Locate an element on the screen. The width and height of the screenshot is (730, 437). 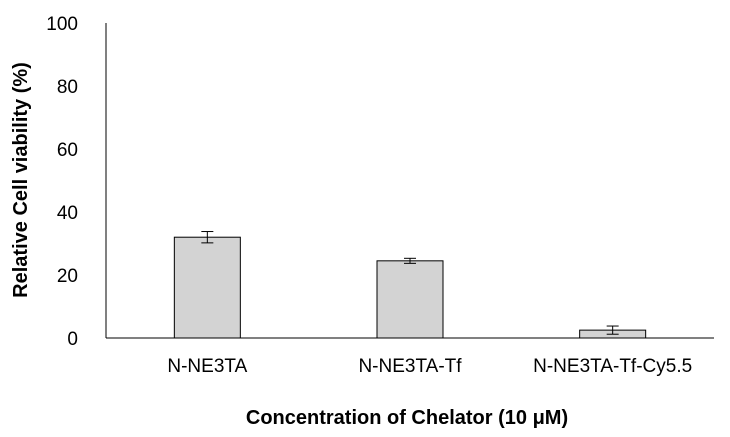
y-tick-label: 100 is located at coordinates (62, 24).